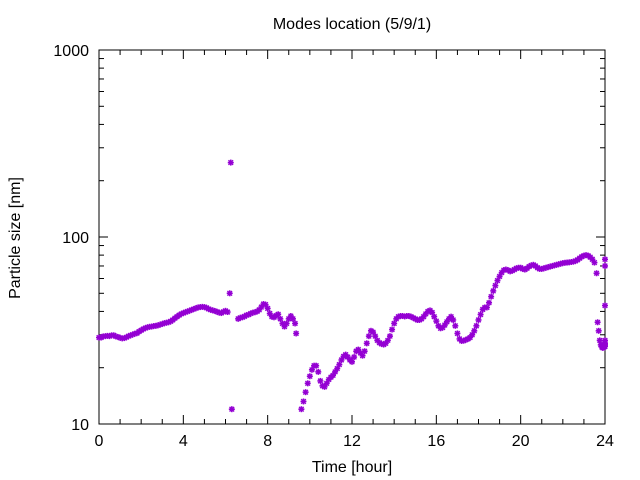 This screenshot has width=640, height=480. What do you see at coordinates (99, 441) in the screenshot?
I see `x-tick-label: 0` at bounding box center [99, 441].